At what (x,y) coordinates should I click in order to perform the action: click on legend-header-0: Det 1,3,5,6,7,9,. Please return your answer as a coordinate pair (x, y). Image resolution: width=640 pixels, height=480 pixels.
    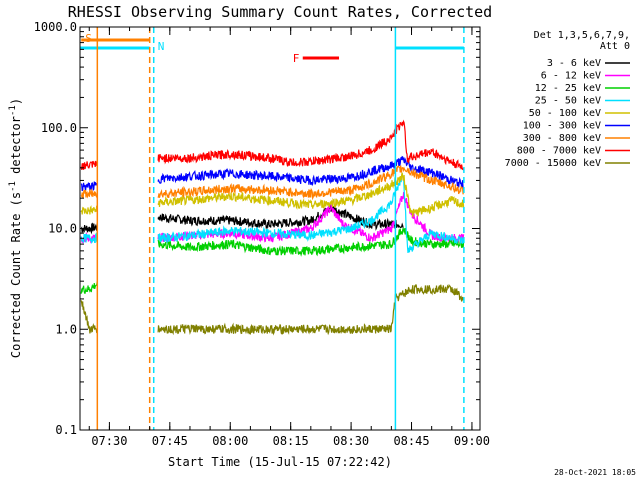
    Looking at the image, I should click on (582, 35).